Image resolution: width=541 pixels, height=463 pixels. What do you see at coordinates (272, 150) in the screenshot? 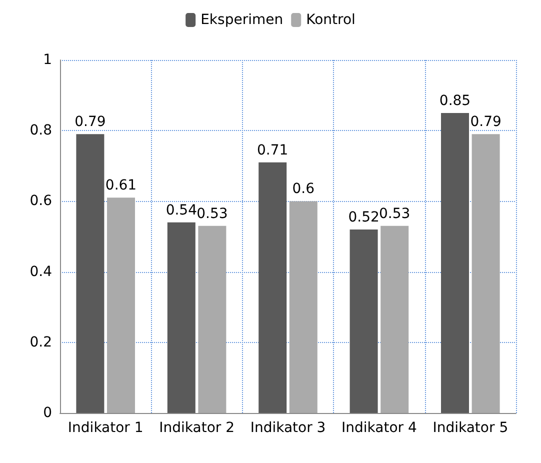
I see `data-label: 0.71` at bounding box center [272, 150].